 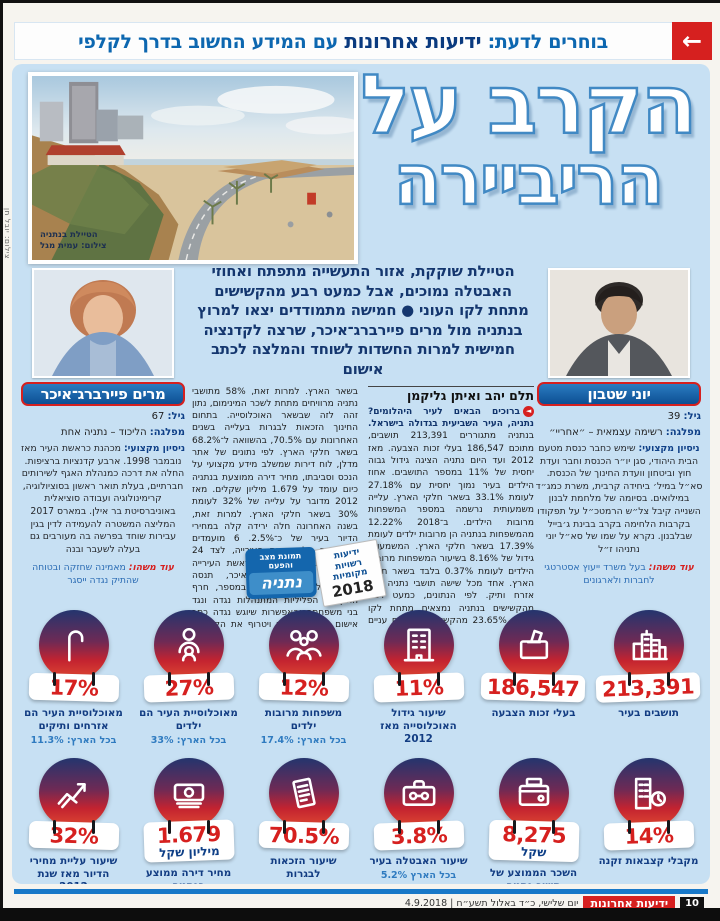 I want to click on stat-label: משפחות מרובות ילדים, so click(x=303, y=719).